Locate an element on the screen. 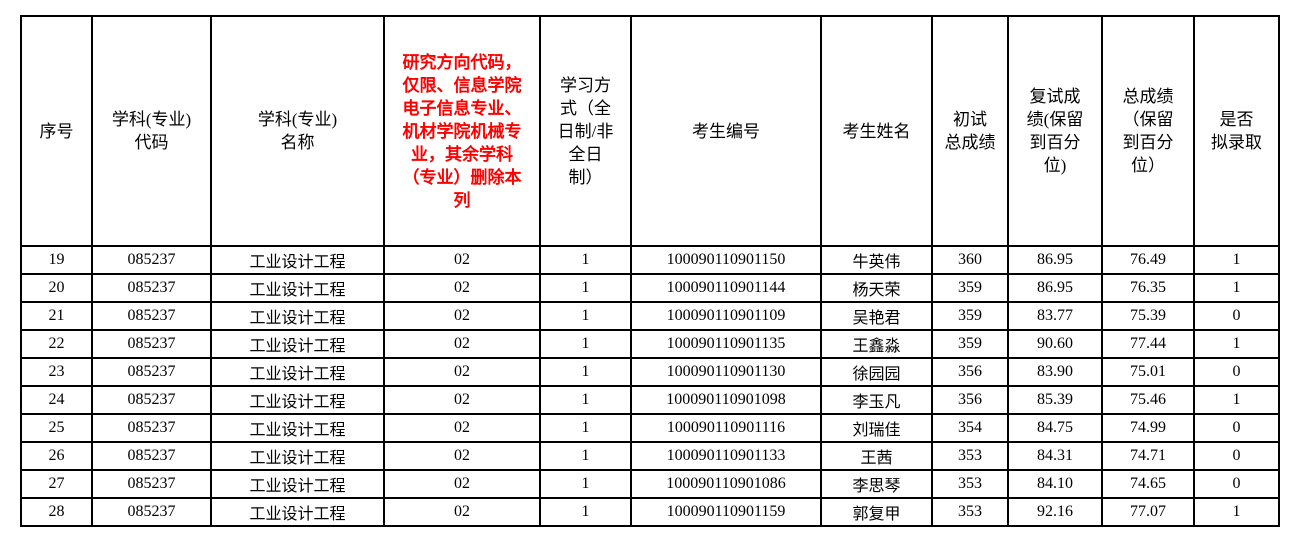 This screenshot has width=1299, height=547. cell-seq: 26 is located at coordinates (56, 456).